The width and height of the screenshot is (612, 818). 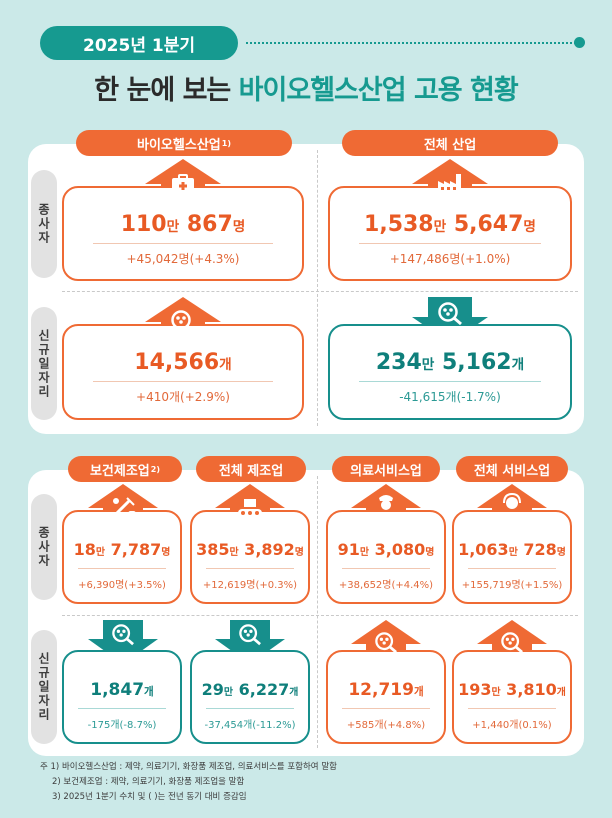 What do you see at coordinates (183, 372) in the screenshot?
I see `card-bio-newjobs: 14,566개 +410개(+2.9%)` at bounding box center [183, 372].